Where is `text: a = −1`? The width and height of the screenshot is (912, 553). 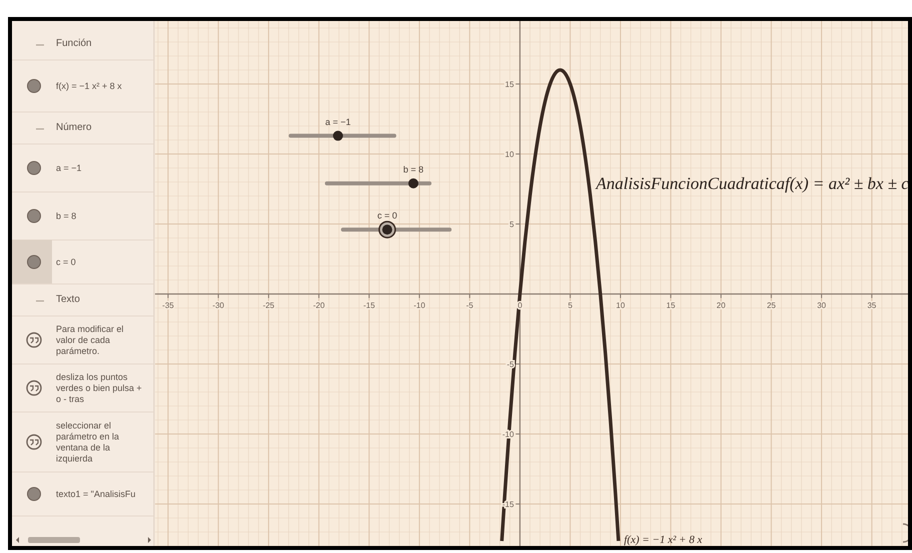 text: a = −1 is located at coordinates (69, 168).